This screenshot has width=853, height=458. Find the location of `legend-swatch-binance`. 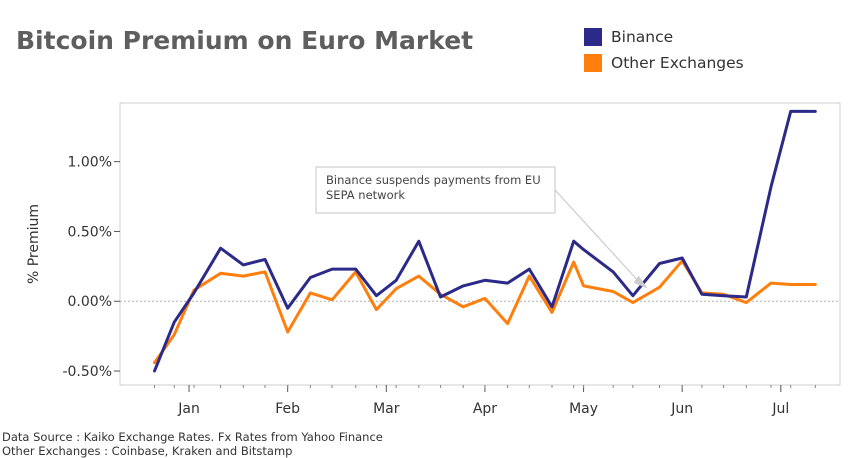

legend-swatch-binance is located at coordinates (593, 37).